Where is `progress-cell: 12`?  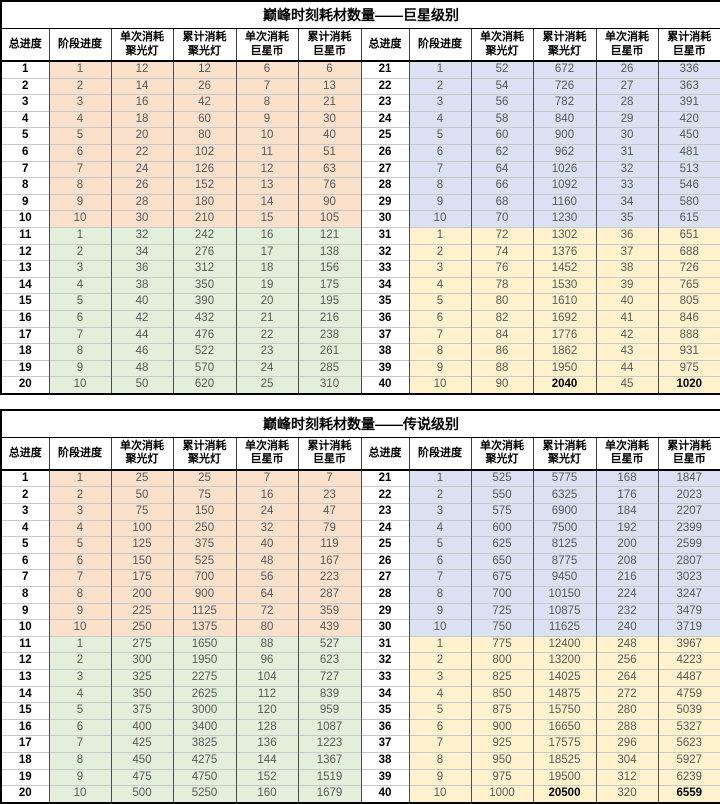 progress-cell: 12 is located at coordinates (25, 252).